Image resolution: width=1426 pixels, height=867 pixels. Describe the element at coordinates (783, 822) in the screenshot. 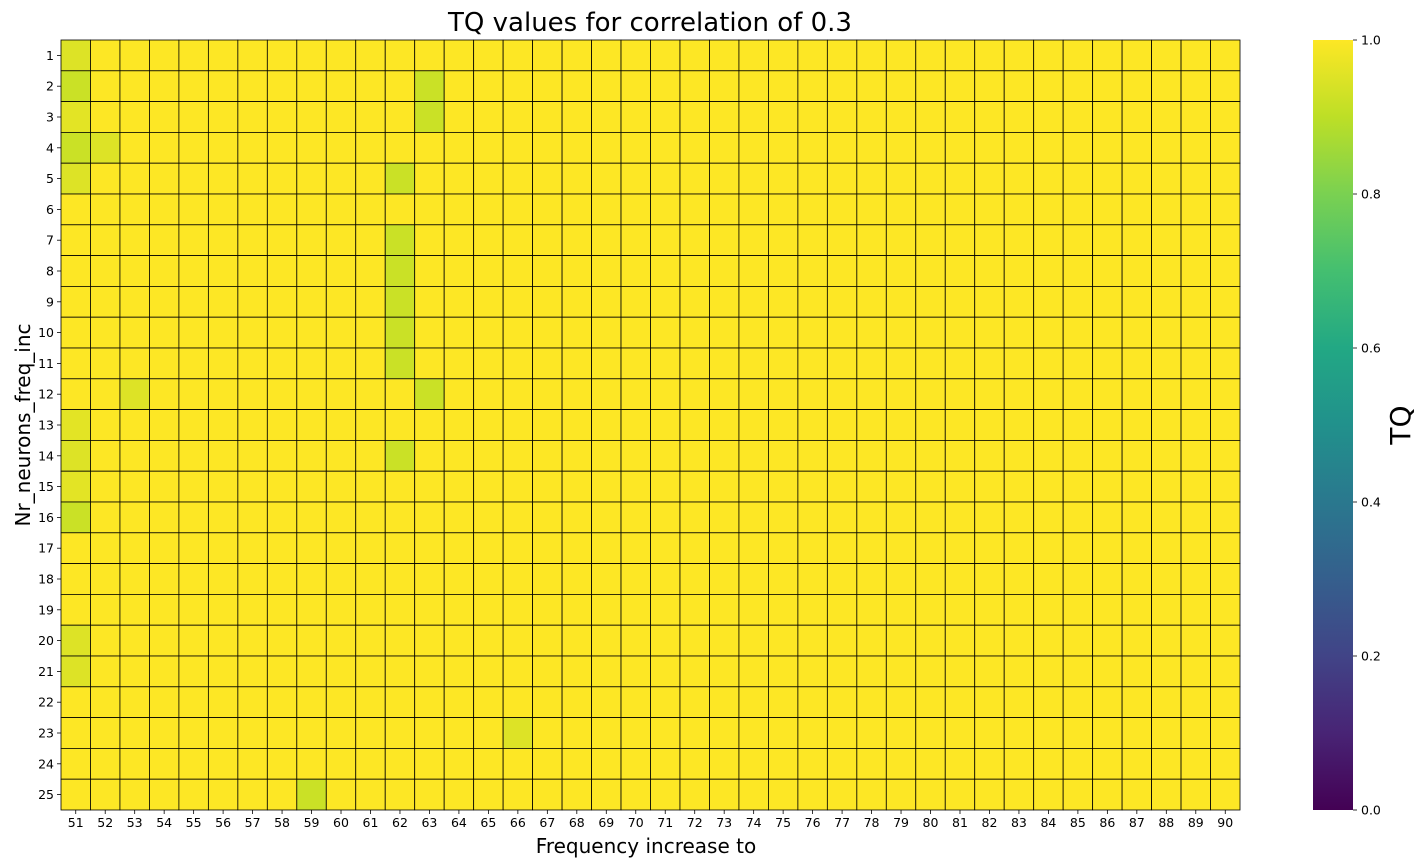

I see `x-tick-label: 75` at that location.